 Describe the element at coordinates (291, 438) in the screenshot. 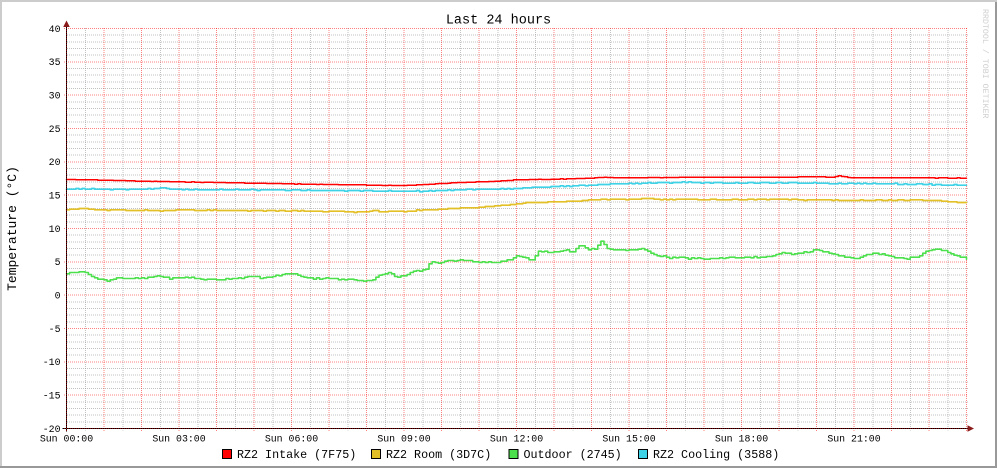

I see `svg-text: Sun 06:00` at that location.